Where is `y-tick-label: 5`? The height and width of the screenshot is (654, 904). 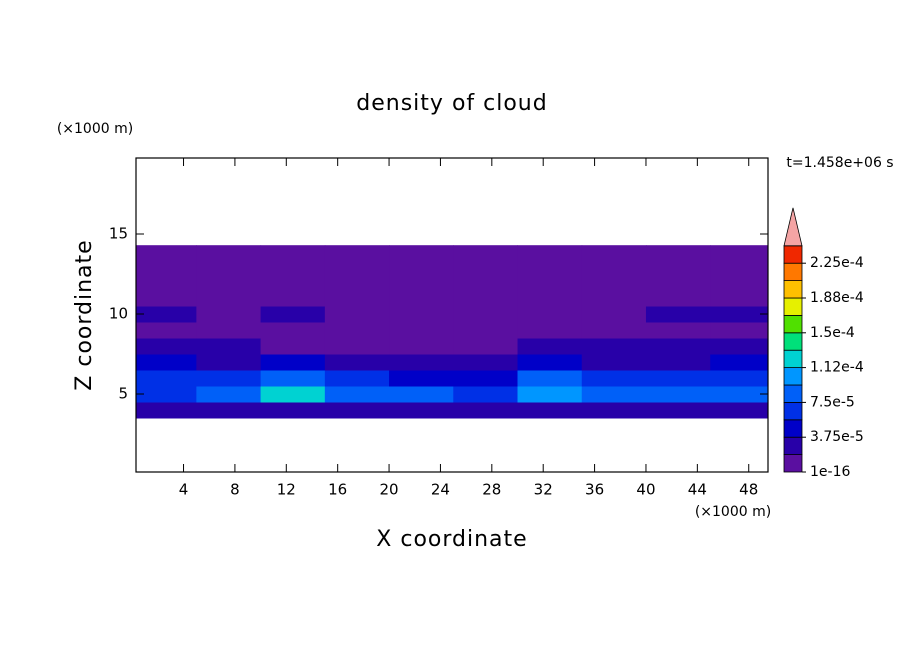 y-tick-label: 5 is located at coordinates (123, 394).